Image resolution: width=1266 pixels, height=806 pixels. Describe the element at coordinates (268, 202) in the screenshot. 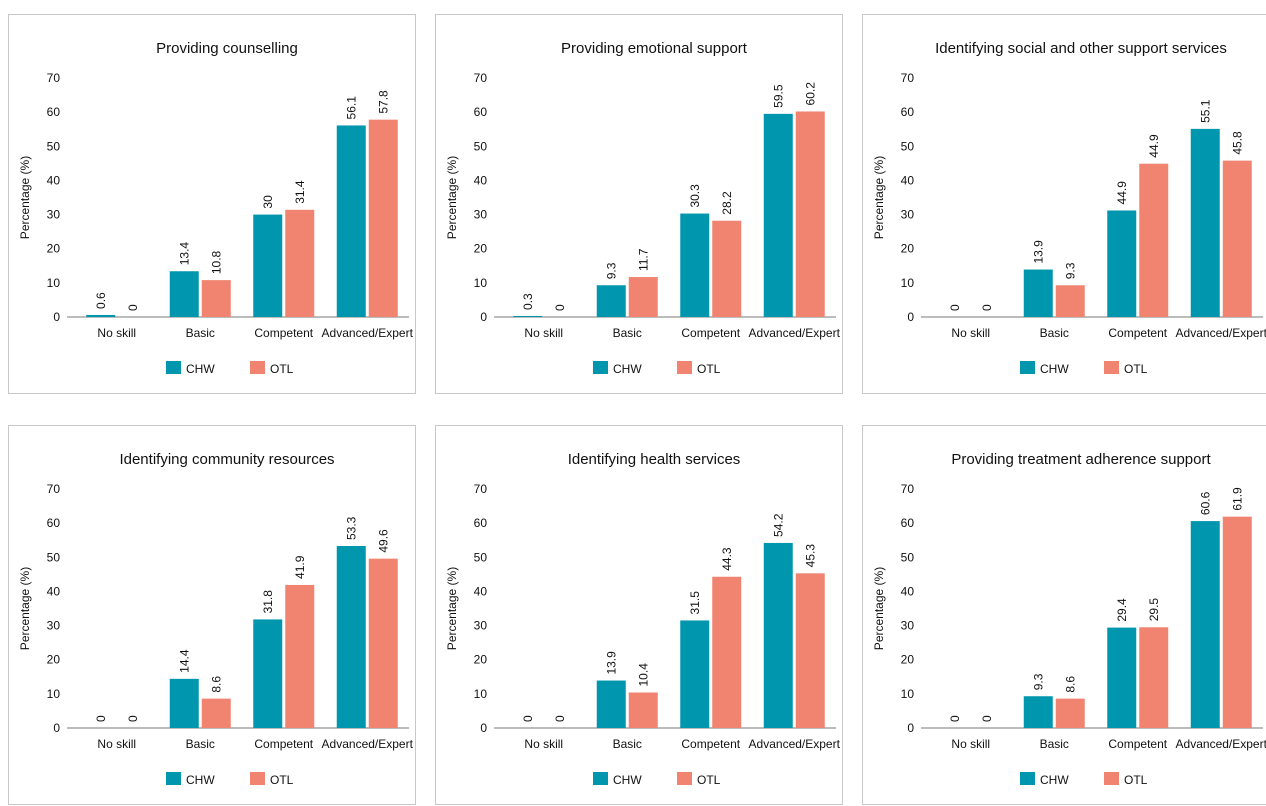

I see `data-label: 30` at that location.